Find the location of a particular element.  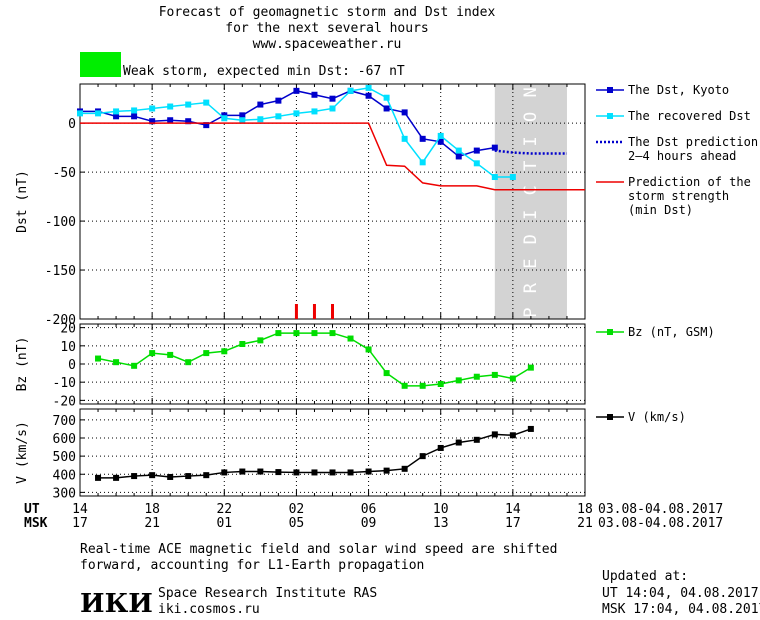

bz-panel: 20 10 0 -10 -20 Bz (nT) Bz (nT, GSM) is located at coordinates (365, 366).